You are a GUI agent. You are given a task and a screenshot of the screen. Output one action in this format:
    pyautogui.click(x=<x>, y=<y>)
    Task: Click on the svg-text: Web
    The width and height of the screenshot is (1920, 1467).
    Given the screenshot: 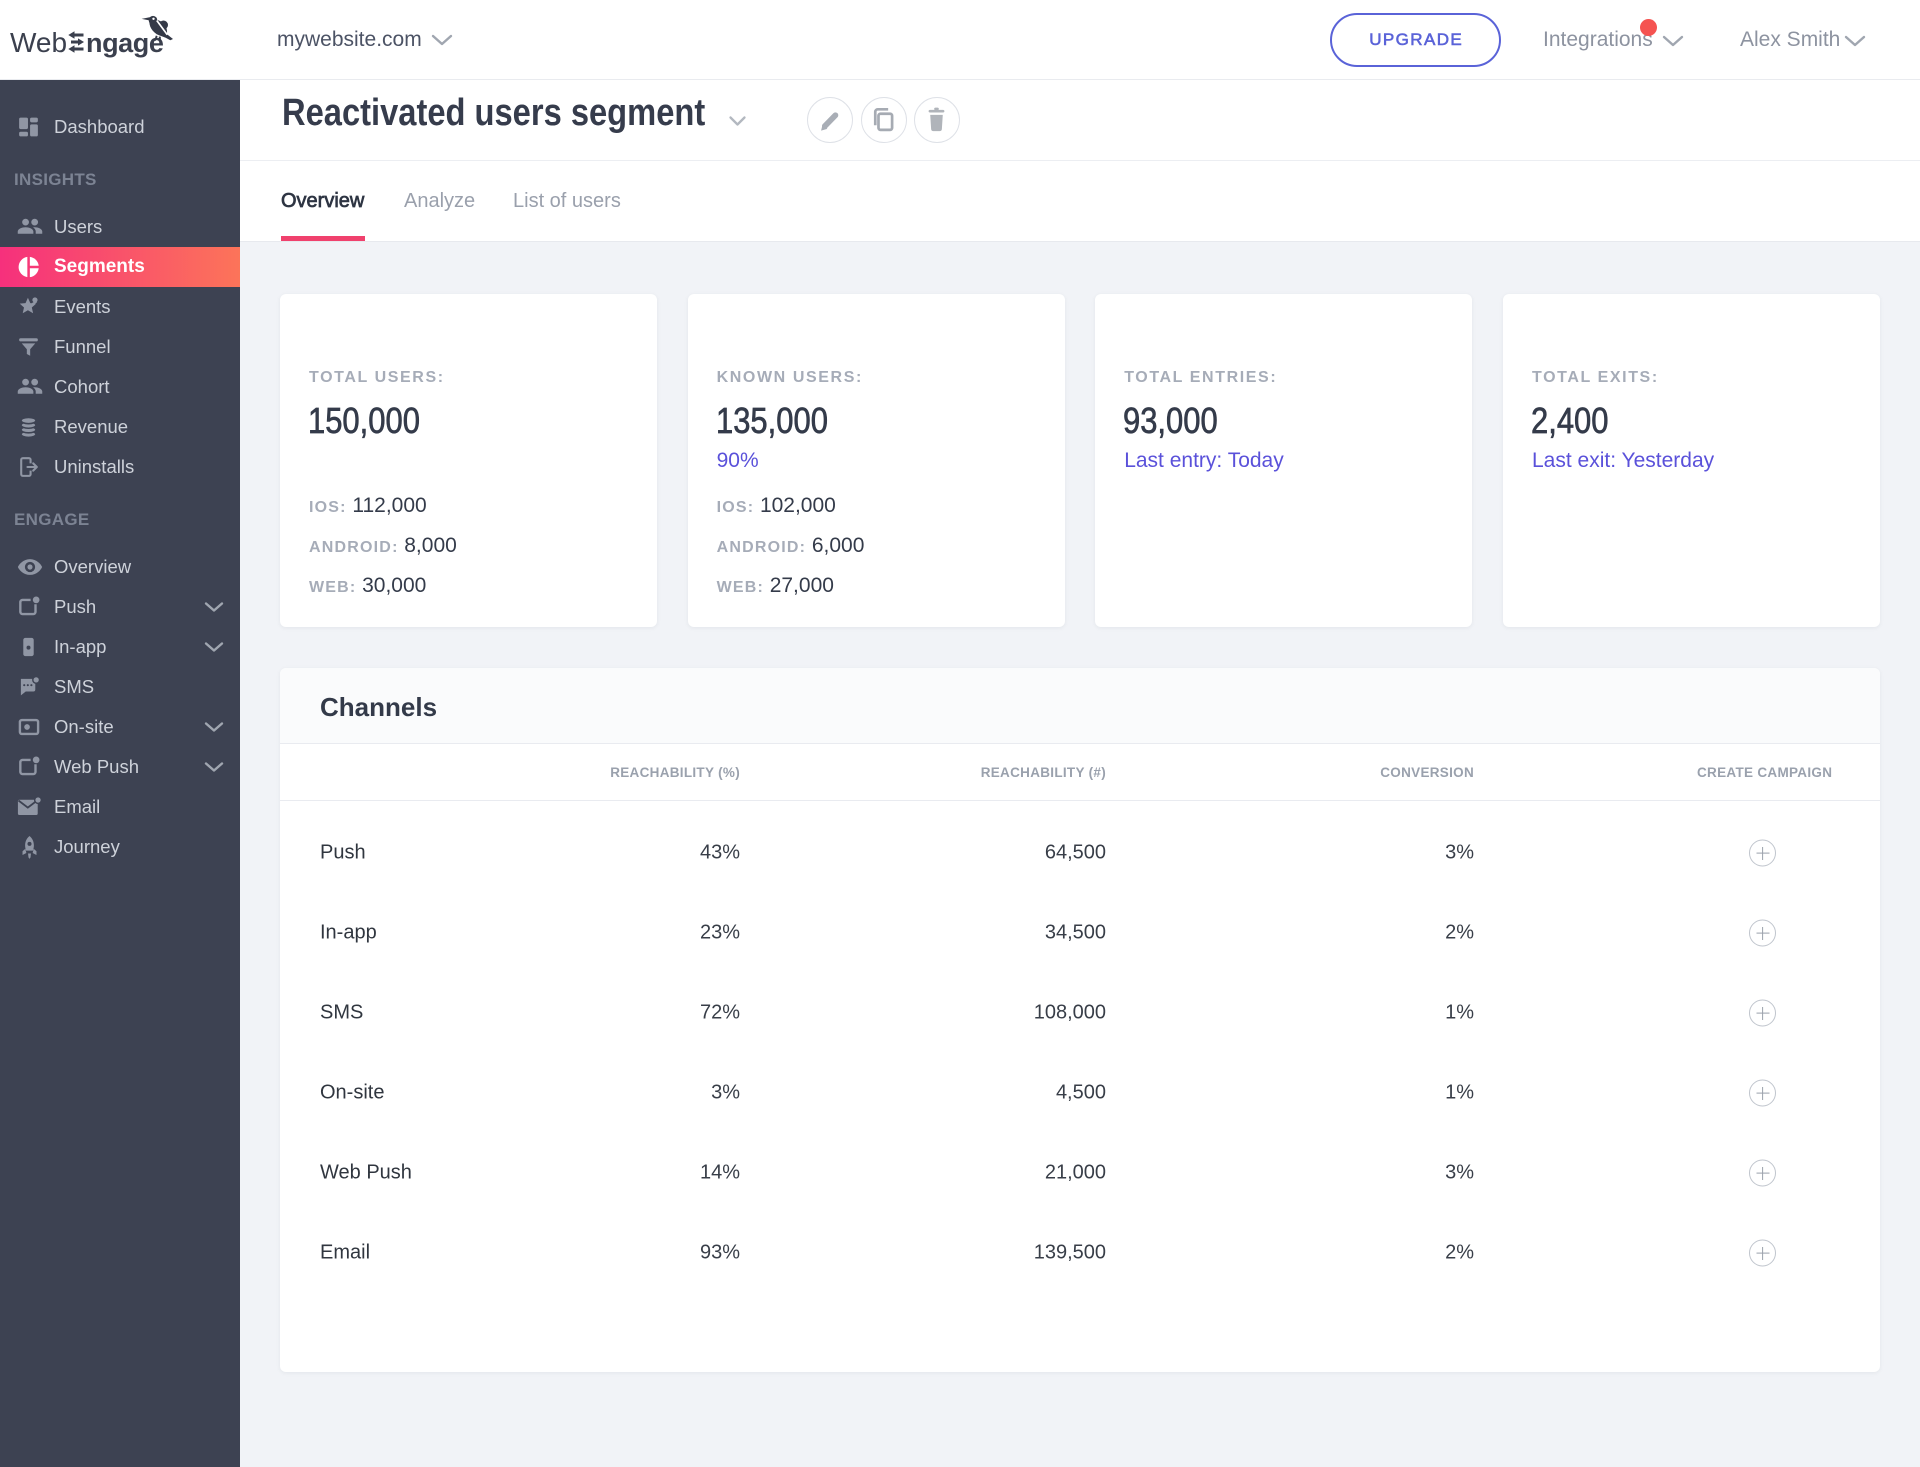 What is the action you would take?
    pyautogui.click(x=38, y=42)
    